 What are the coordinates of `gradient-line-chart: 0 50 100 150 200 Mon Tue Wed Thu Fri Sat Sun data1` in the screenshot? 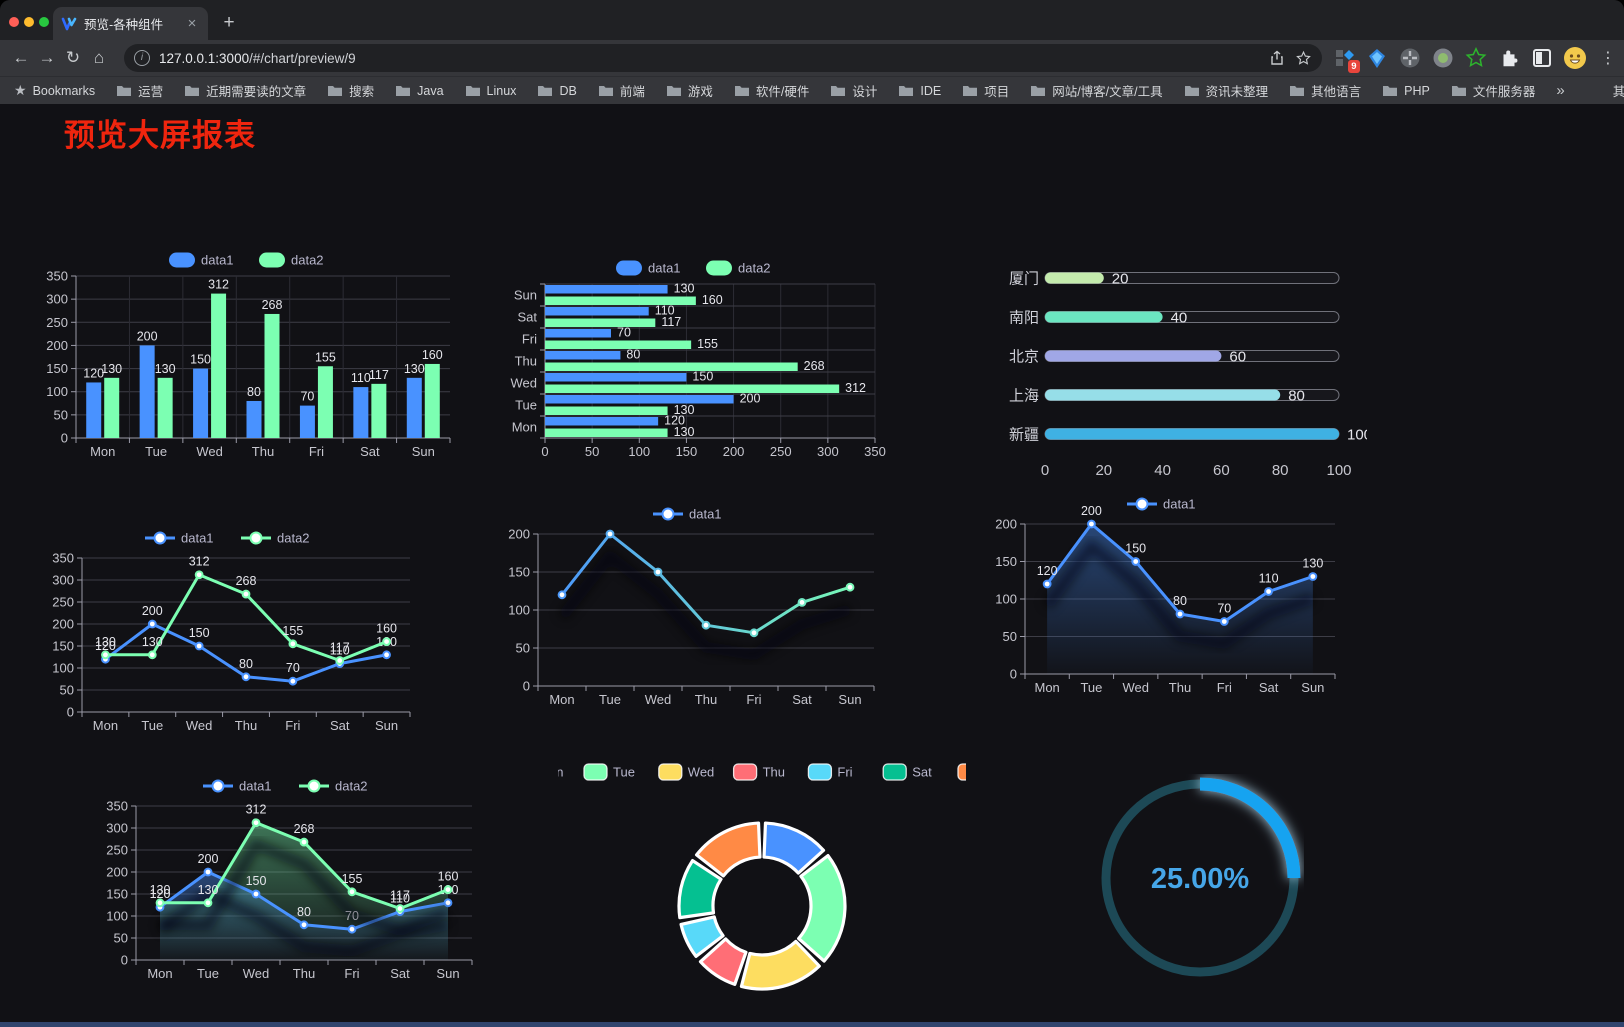 It's located at (692, 607).